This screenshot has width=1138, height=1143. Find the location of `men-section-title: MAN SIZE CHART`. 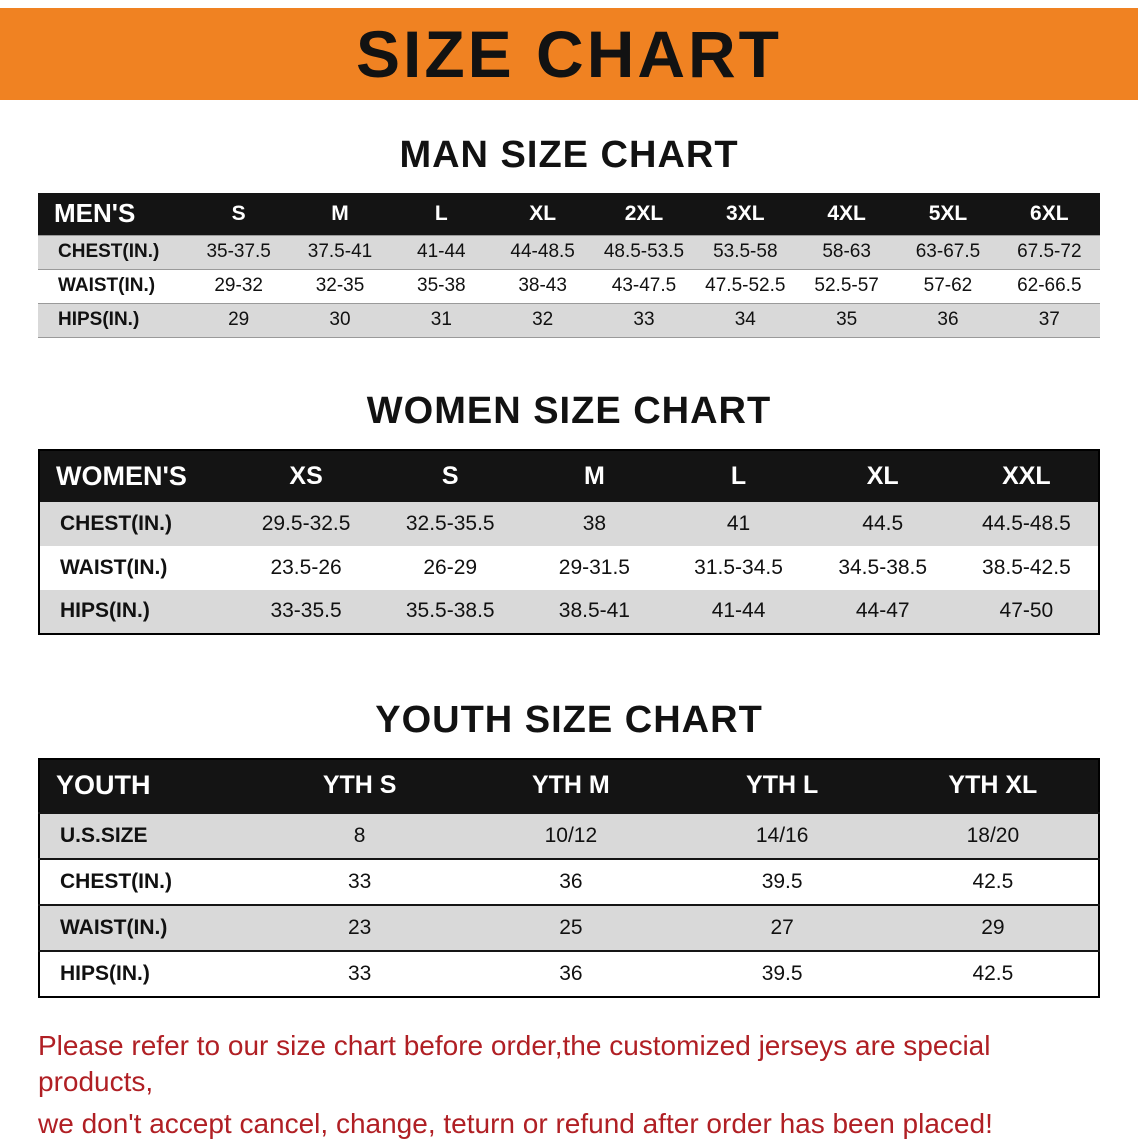

men-section-title: MAN SIZE CHART is located at coordinates (569, 155).